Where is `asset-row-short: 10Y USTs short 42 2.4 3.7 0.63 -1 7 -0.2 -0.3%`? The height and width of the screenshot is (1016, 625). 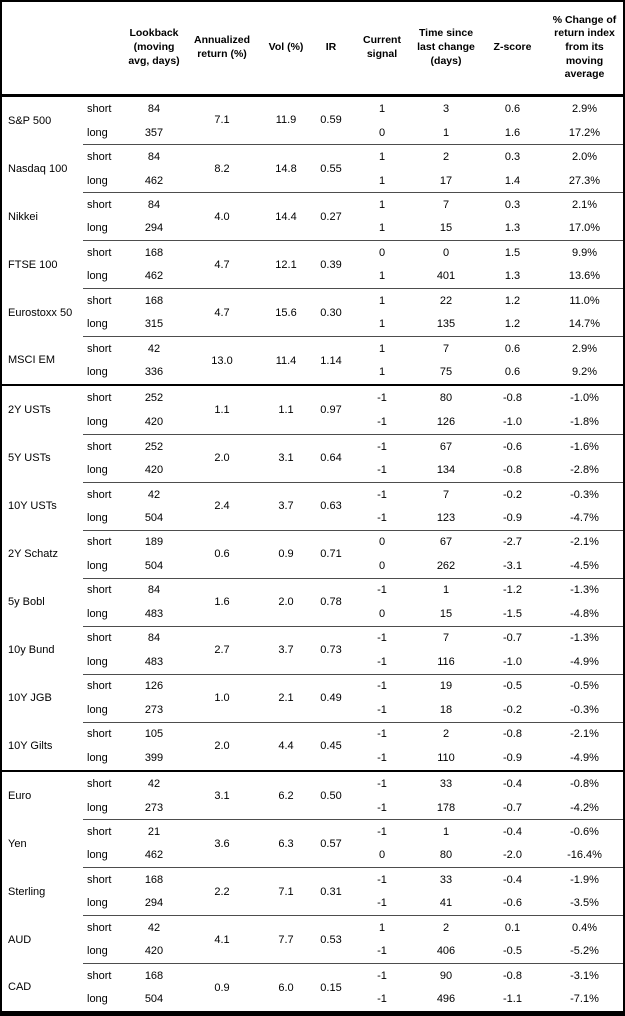
asset-row-short: 10Y USTs short 42 2.4 3.7 0.63 -1 7 -0.2 -0.3% is located at coordinates (312, 506).